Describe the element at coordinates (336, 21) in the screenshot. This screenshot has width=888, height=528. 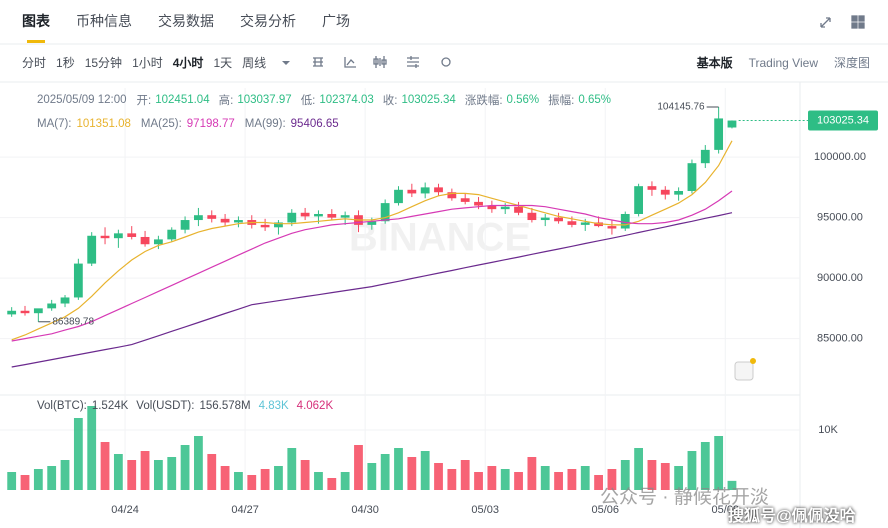
I see `tab: 广场` at that location.